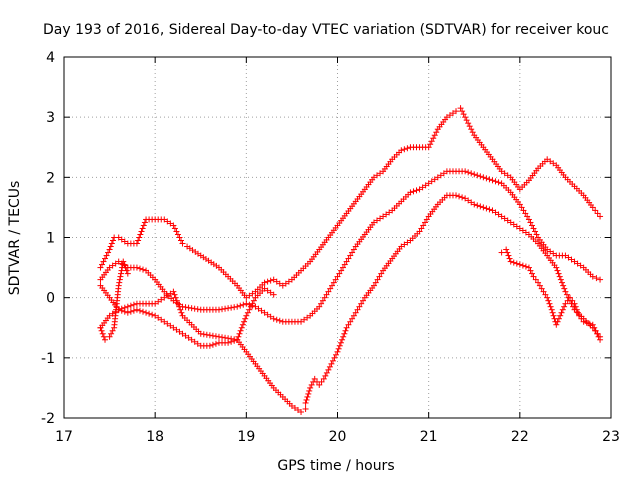 This screenshot has height=480, width=640. Describe the element at coordinates (337, 437) in the screenshot. I see `x-tick-labels: 17 18 19 20 21 22 23` at that location.